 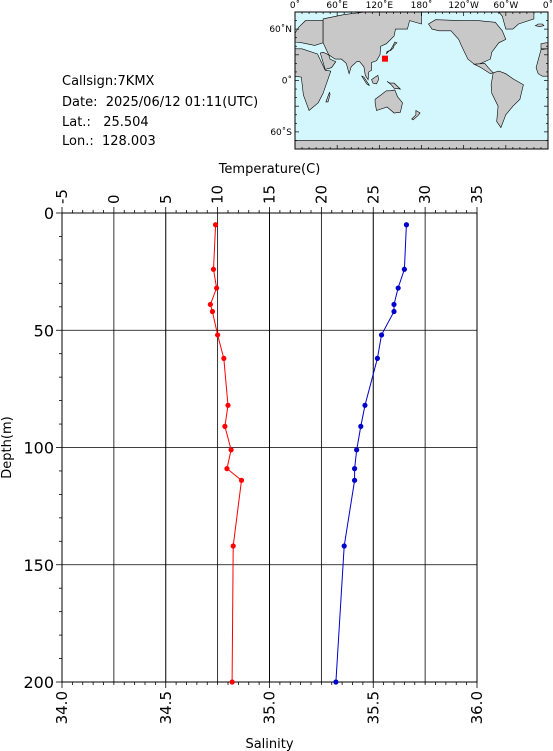 What do you see at coordinates (105, 122) in the screenshot?
I see `latitude-label: Lat.: 25.504` at bounding box center [105, 122].